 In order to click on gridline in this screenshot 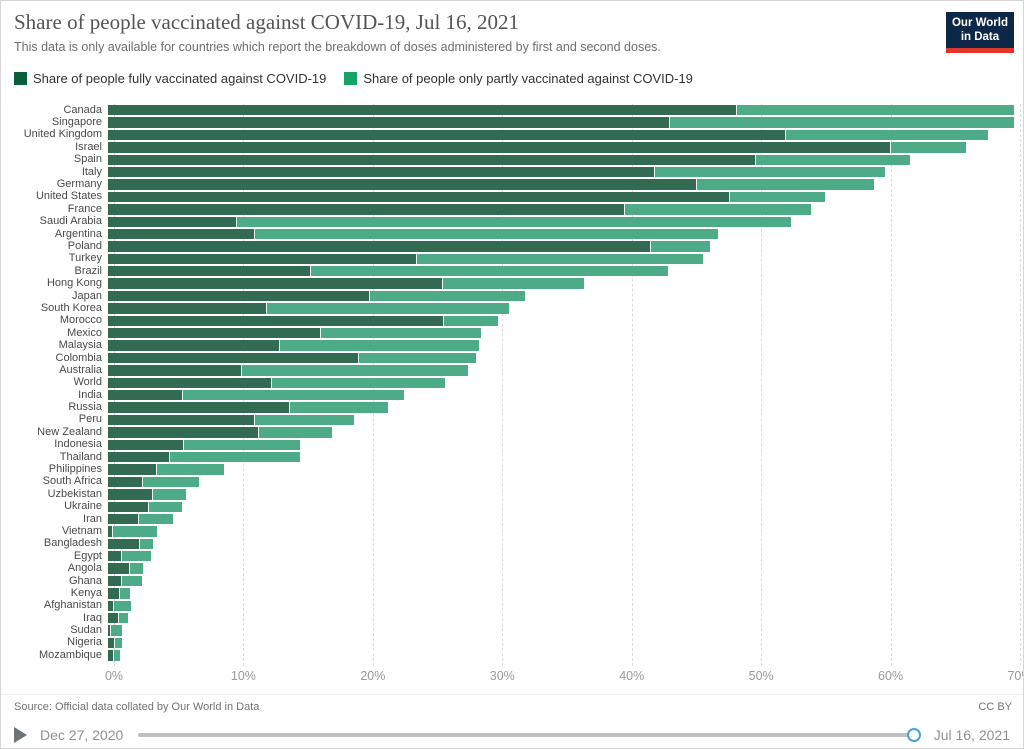, I will do `click(891, 385)`.